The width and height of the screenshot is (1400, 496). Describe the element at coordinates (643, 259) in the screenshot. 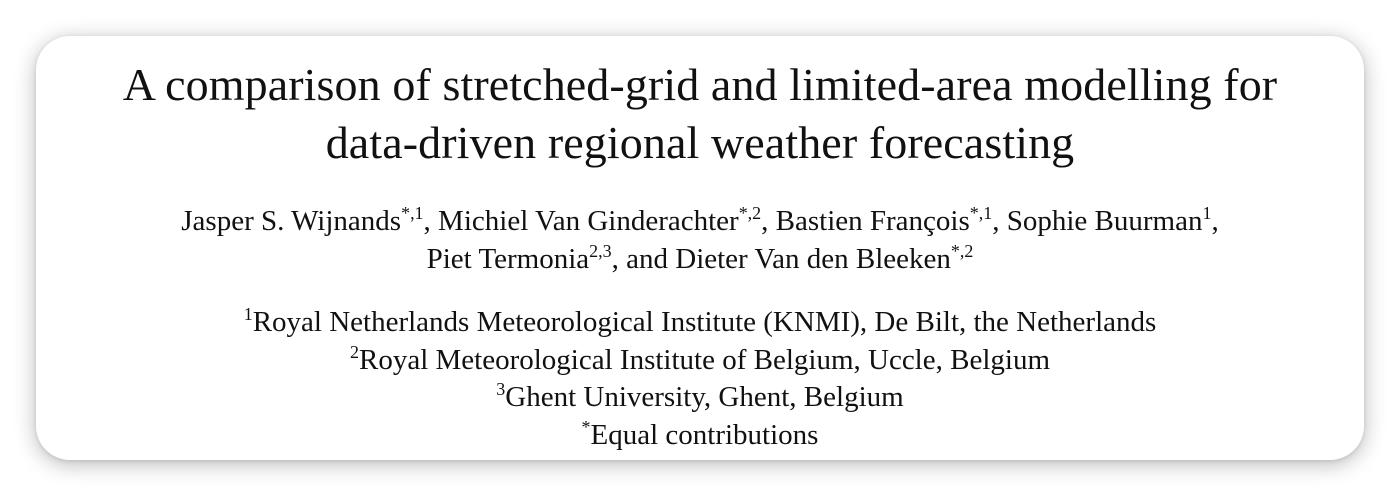

I see `author-separator: , and` at that location.